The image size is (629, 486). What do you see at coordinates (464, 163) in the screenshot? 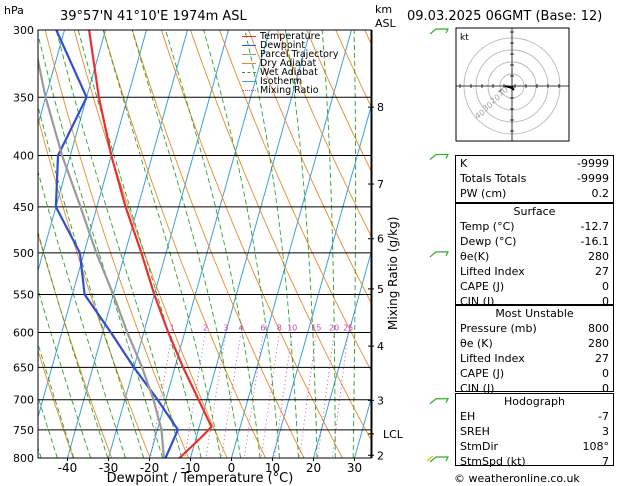
I see `table-row-label: K` at bounding box center [464, 163].